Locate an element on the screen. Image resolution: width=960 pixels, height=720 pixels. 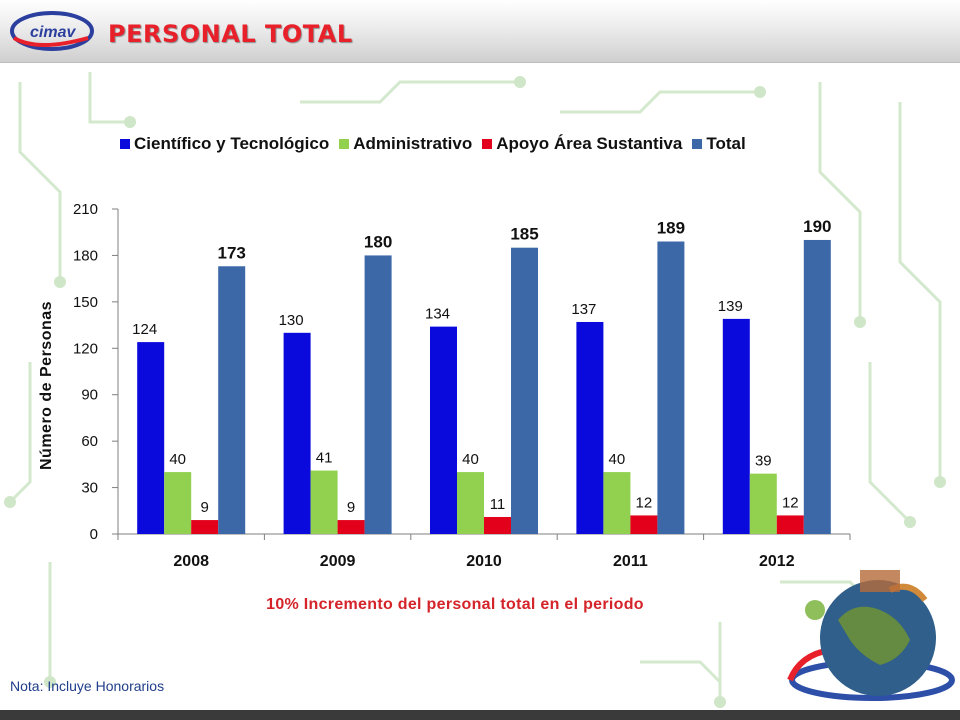
x-tick-label: 2010 is located at coordinates (484, 561).